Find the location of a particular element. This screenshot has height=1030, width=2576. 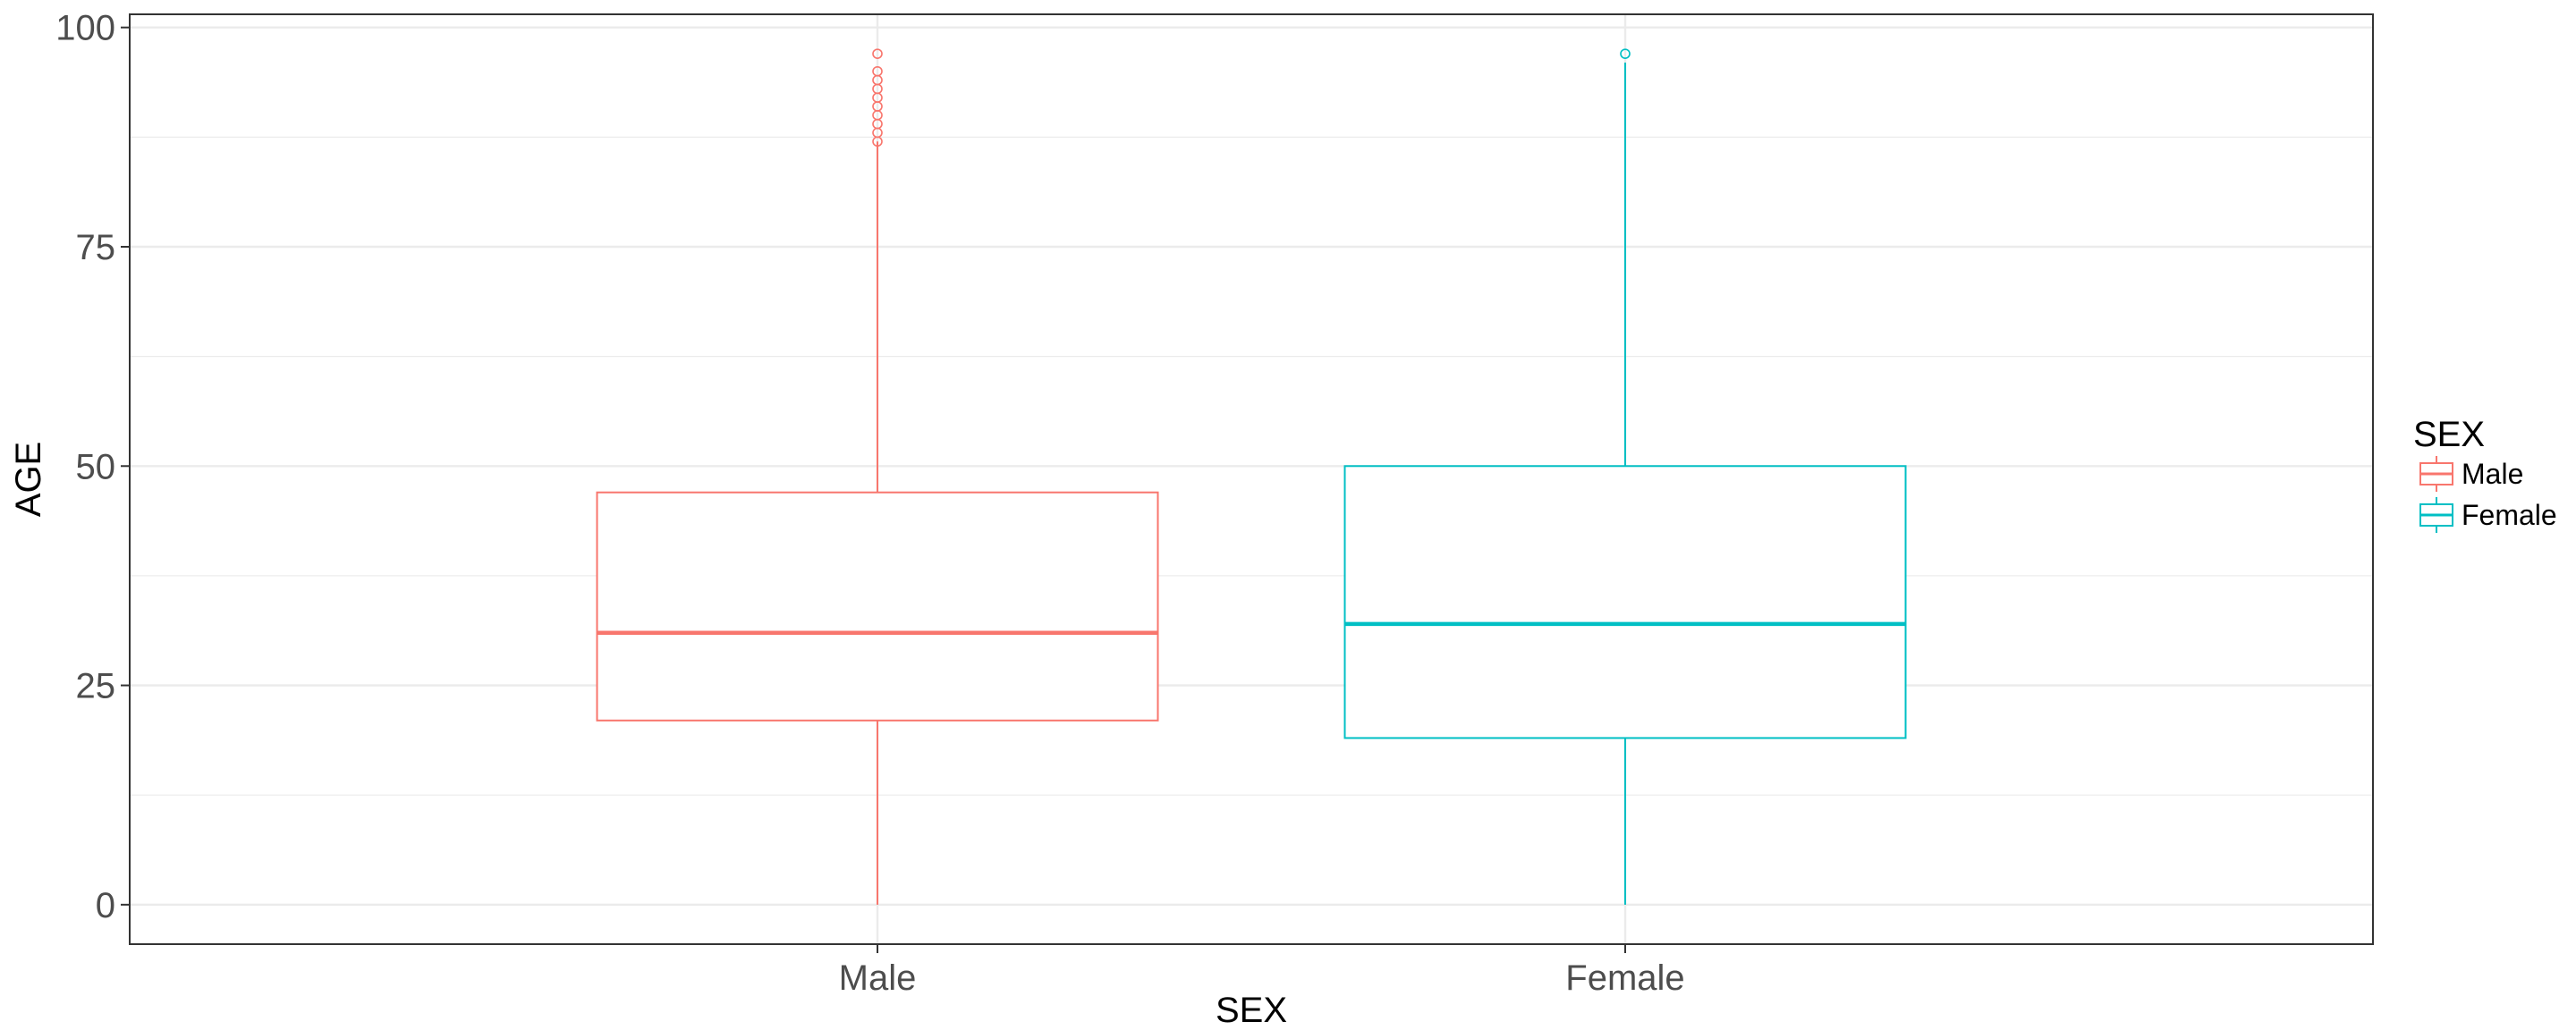

legend-label: Female is located at coordinates (2509, 515).